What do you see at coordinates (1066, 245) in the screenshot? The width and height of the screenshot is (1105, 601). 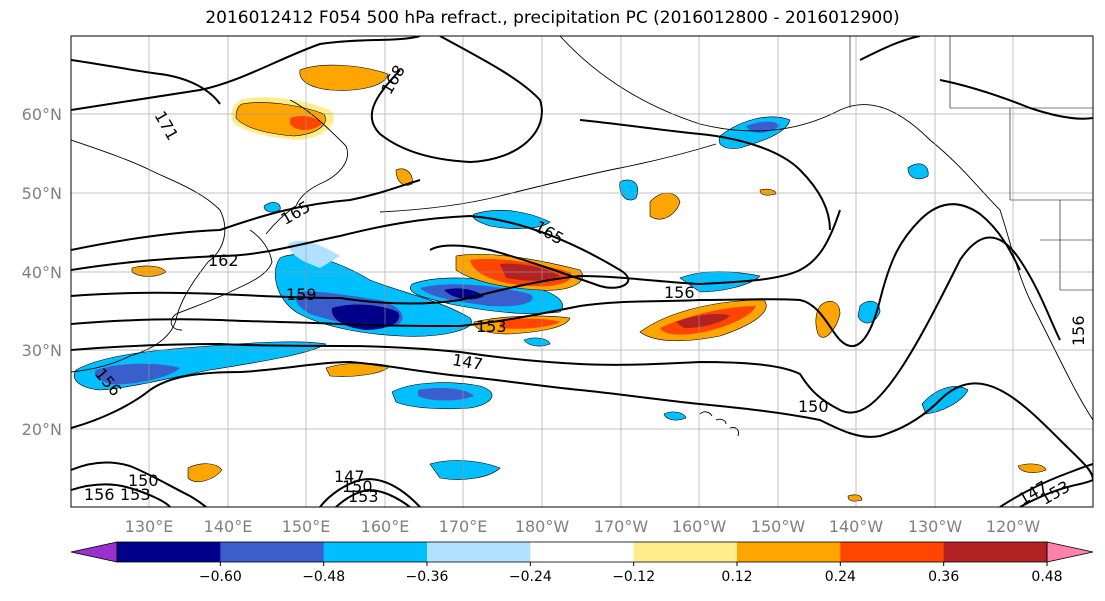 I see `state-borders` at bounding box center [1066, 245].